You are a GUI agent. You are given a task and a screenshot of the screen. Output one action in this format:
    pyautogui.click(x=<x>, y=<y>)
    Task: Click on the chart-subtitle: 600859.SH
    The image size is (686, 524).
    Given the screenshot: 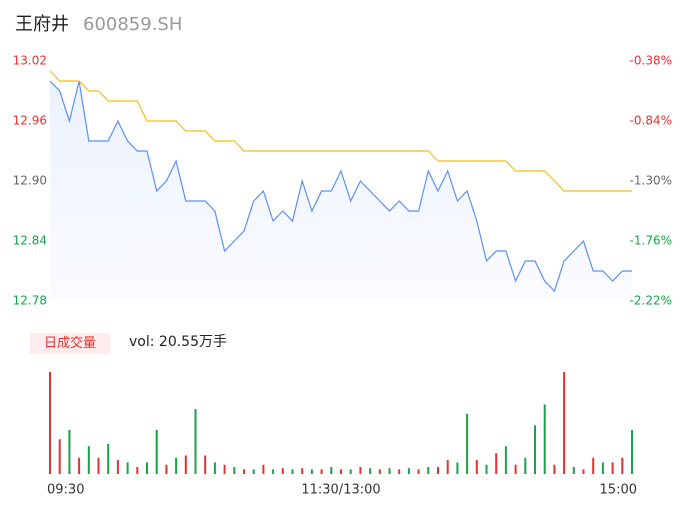 What is the action you would take?
    pyautogui.click(x=132, y=24)
    